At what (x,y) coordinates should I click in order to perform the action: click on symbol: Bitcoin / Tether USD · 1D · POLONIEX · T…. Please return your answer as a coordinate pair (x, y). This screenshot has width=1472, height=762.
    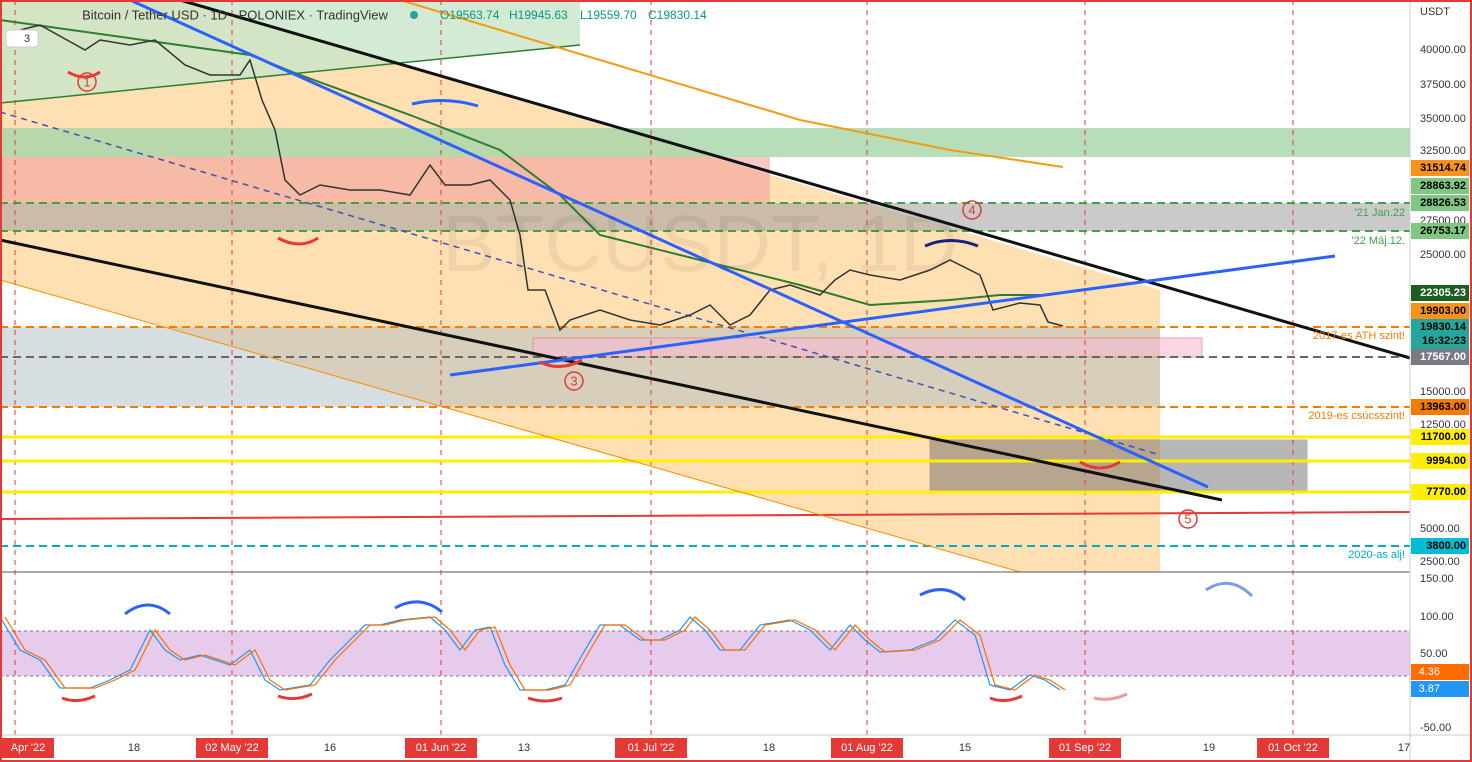
    Looking at the image, I should click on (235, 14).